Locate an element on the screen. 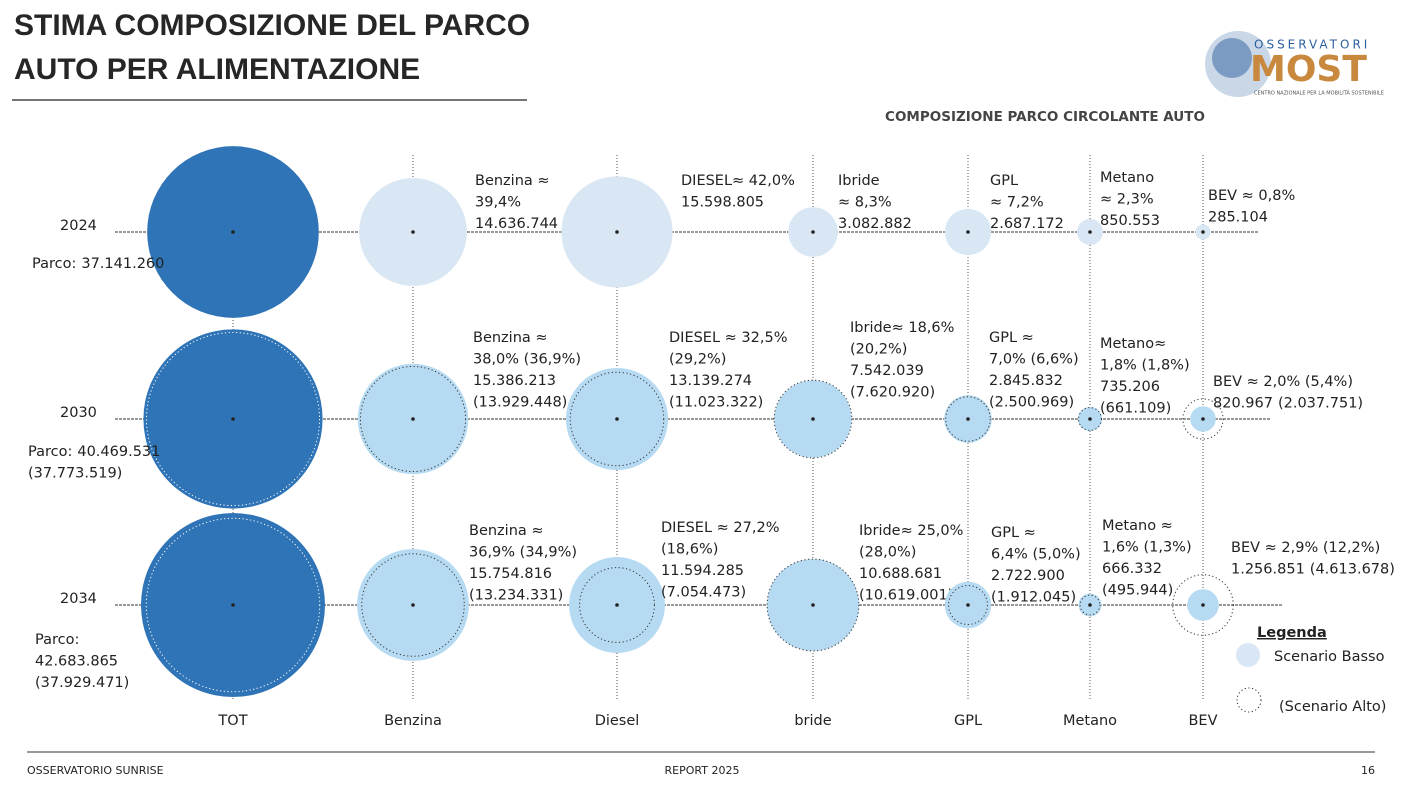 The width and height of the screenshot is (1402, 786). bubble-label: 735.206 is located at coordinates (1130, 387).